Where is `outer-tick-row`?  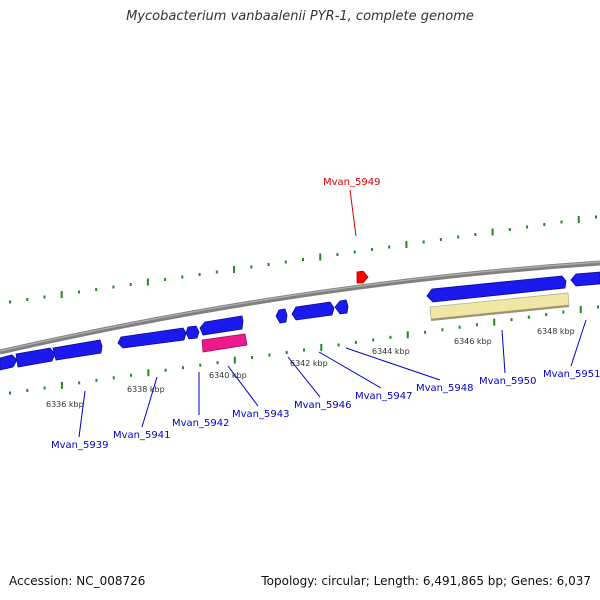 outer-tick-row is located at coordinates (303, 259).